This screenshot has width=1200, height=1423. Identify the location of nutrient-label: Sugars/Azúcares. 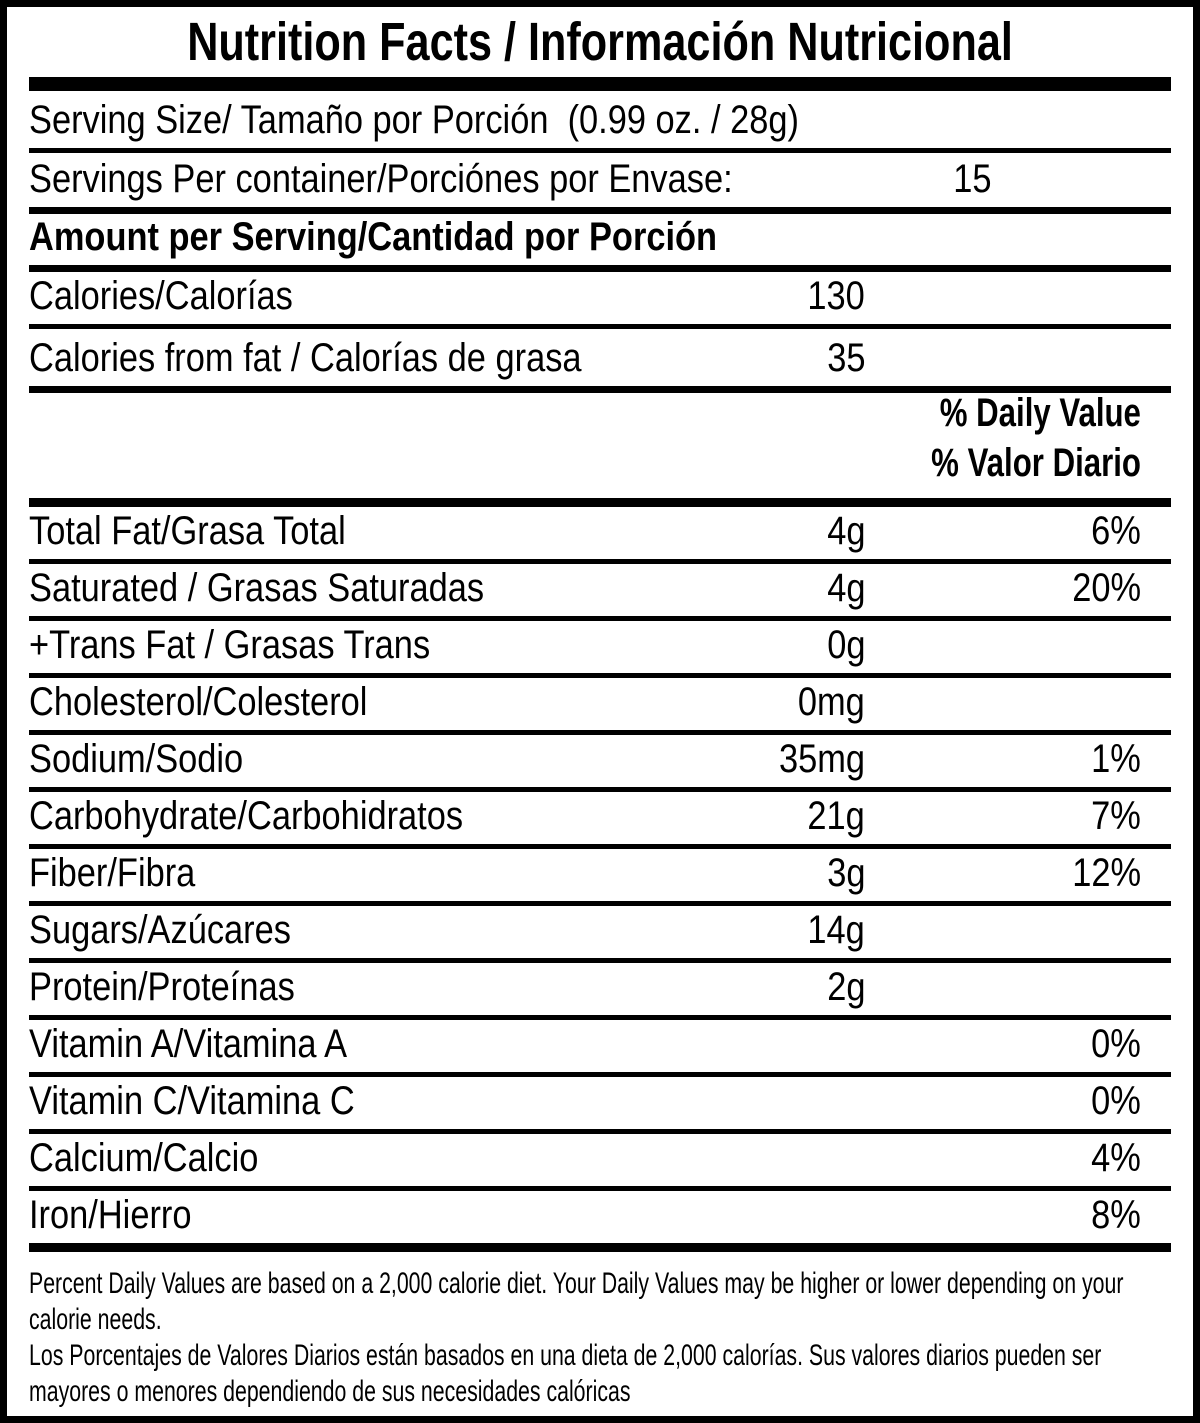
(160, 930).